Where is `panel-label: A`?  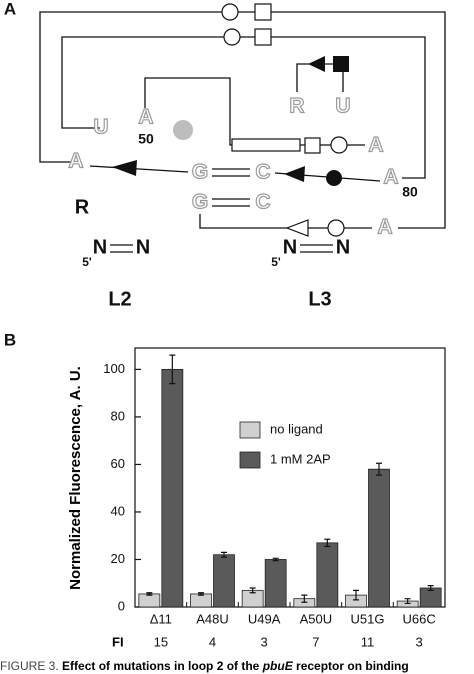 panel-label: A is located at coordinates (10, 9).